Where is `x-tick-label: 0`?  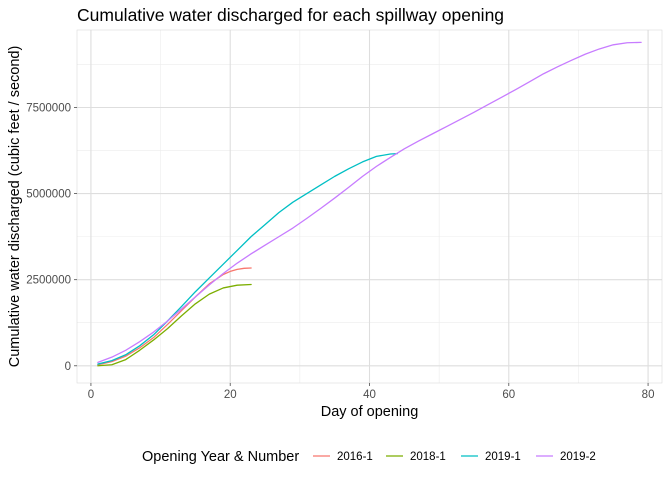
x-tick-label: 0 is located at coordinates (91, 395).